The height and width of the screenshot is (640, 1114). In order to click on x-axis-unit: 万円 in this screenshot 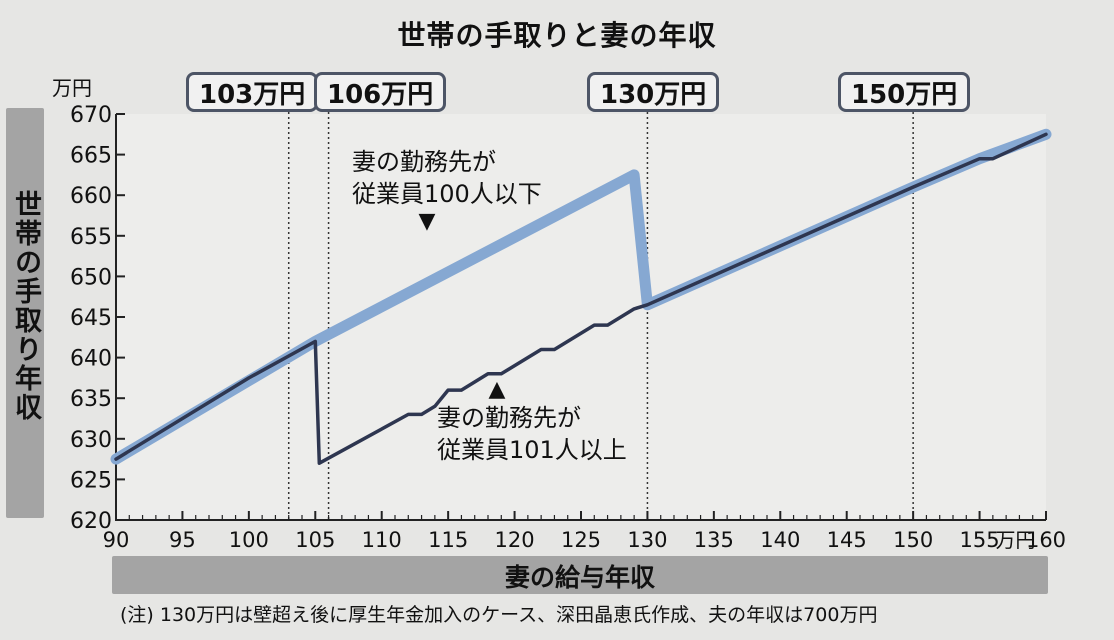, I will do `click(1015, 540)`.